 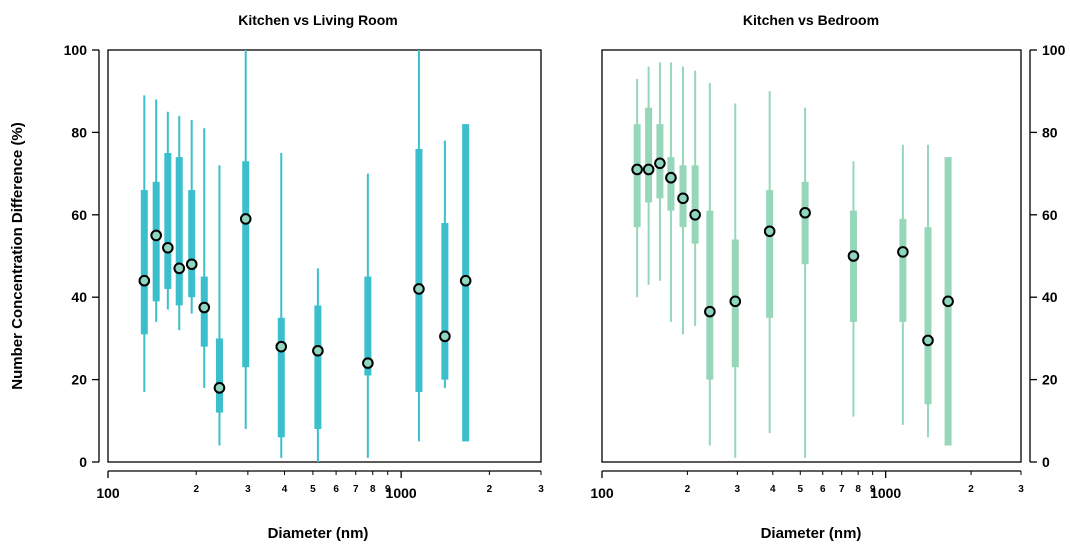 I want to click on chart-title: Kitchen vs Bedroom, so click(x=811, y=20).